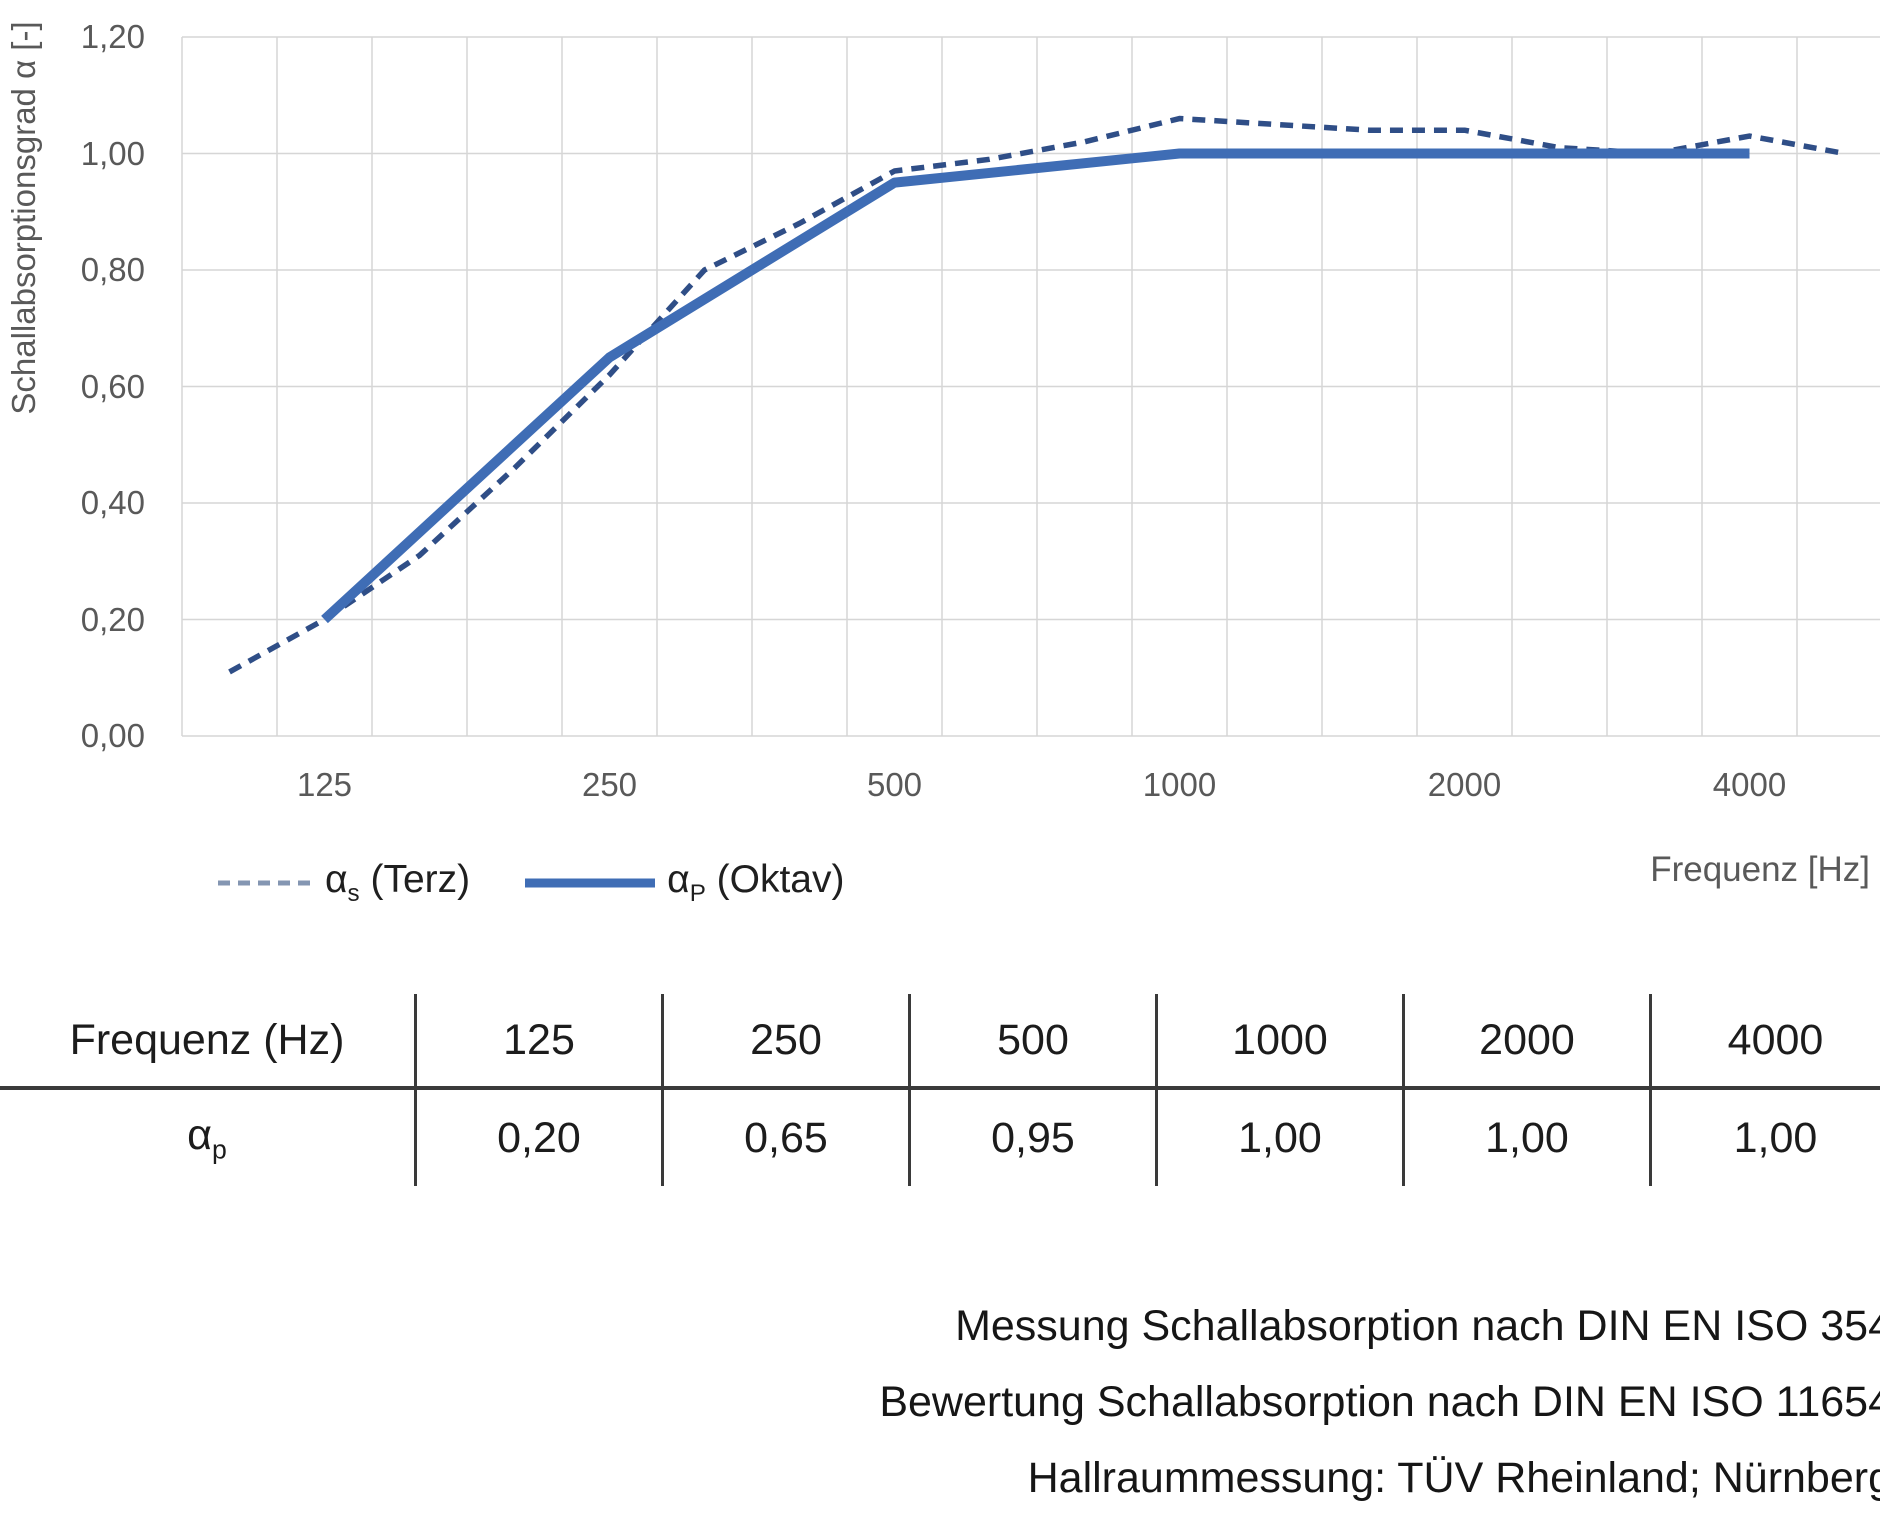 The image size is (1880, 1516). What do you see at coordinates (787, 1138) in the screenshot?
I see `table-value-cell: 0,65` at bounding box center [787, 1138].